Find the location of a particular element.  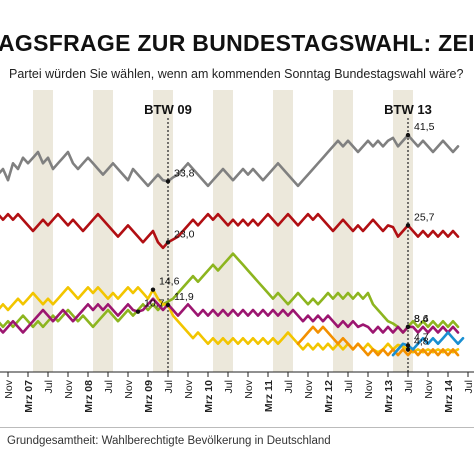

x-tick-label: Mrz 10 is located at coordinates (209, 396).